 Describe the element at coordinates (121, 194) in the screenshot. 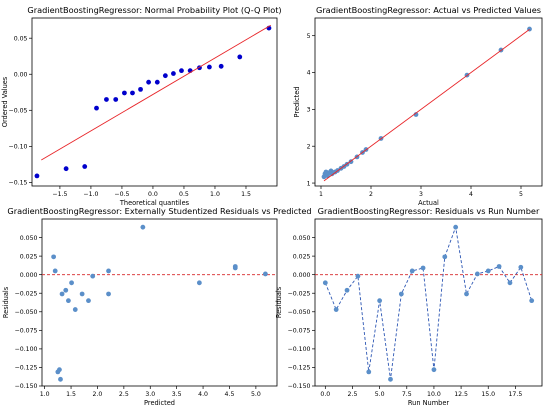

I see `x-tick-label: −0.5` at that location.